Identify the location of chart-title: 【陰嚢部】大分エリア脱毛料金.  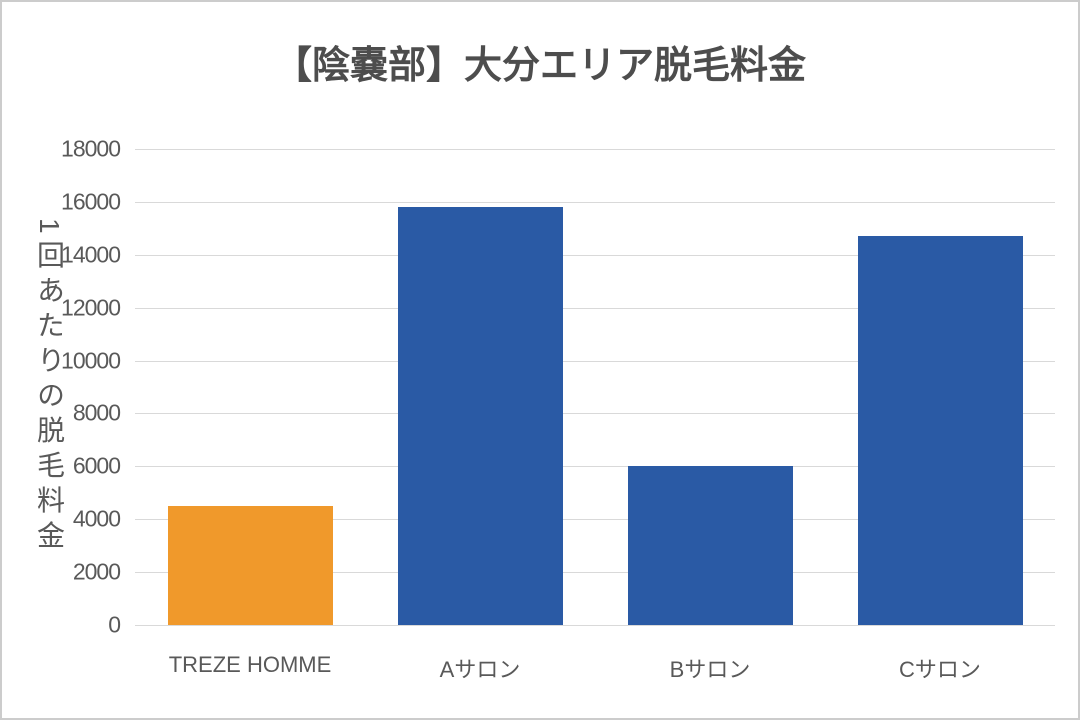
(539, 66).